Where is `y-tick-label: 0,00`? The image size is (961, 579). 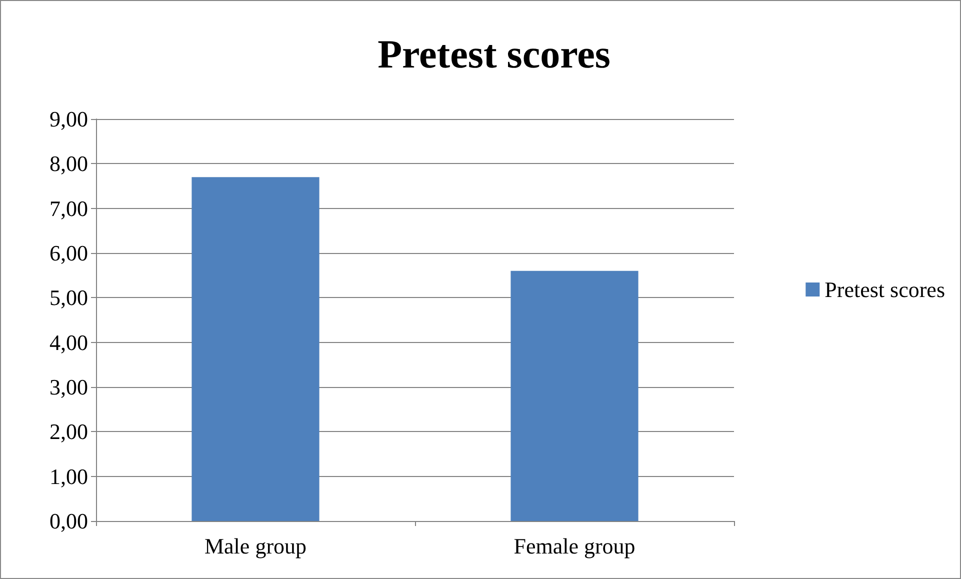 y-tick-label: 0,00 is located at coordinates (69, 521).